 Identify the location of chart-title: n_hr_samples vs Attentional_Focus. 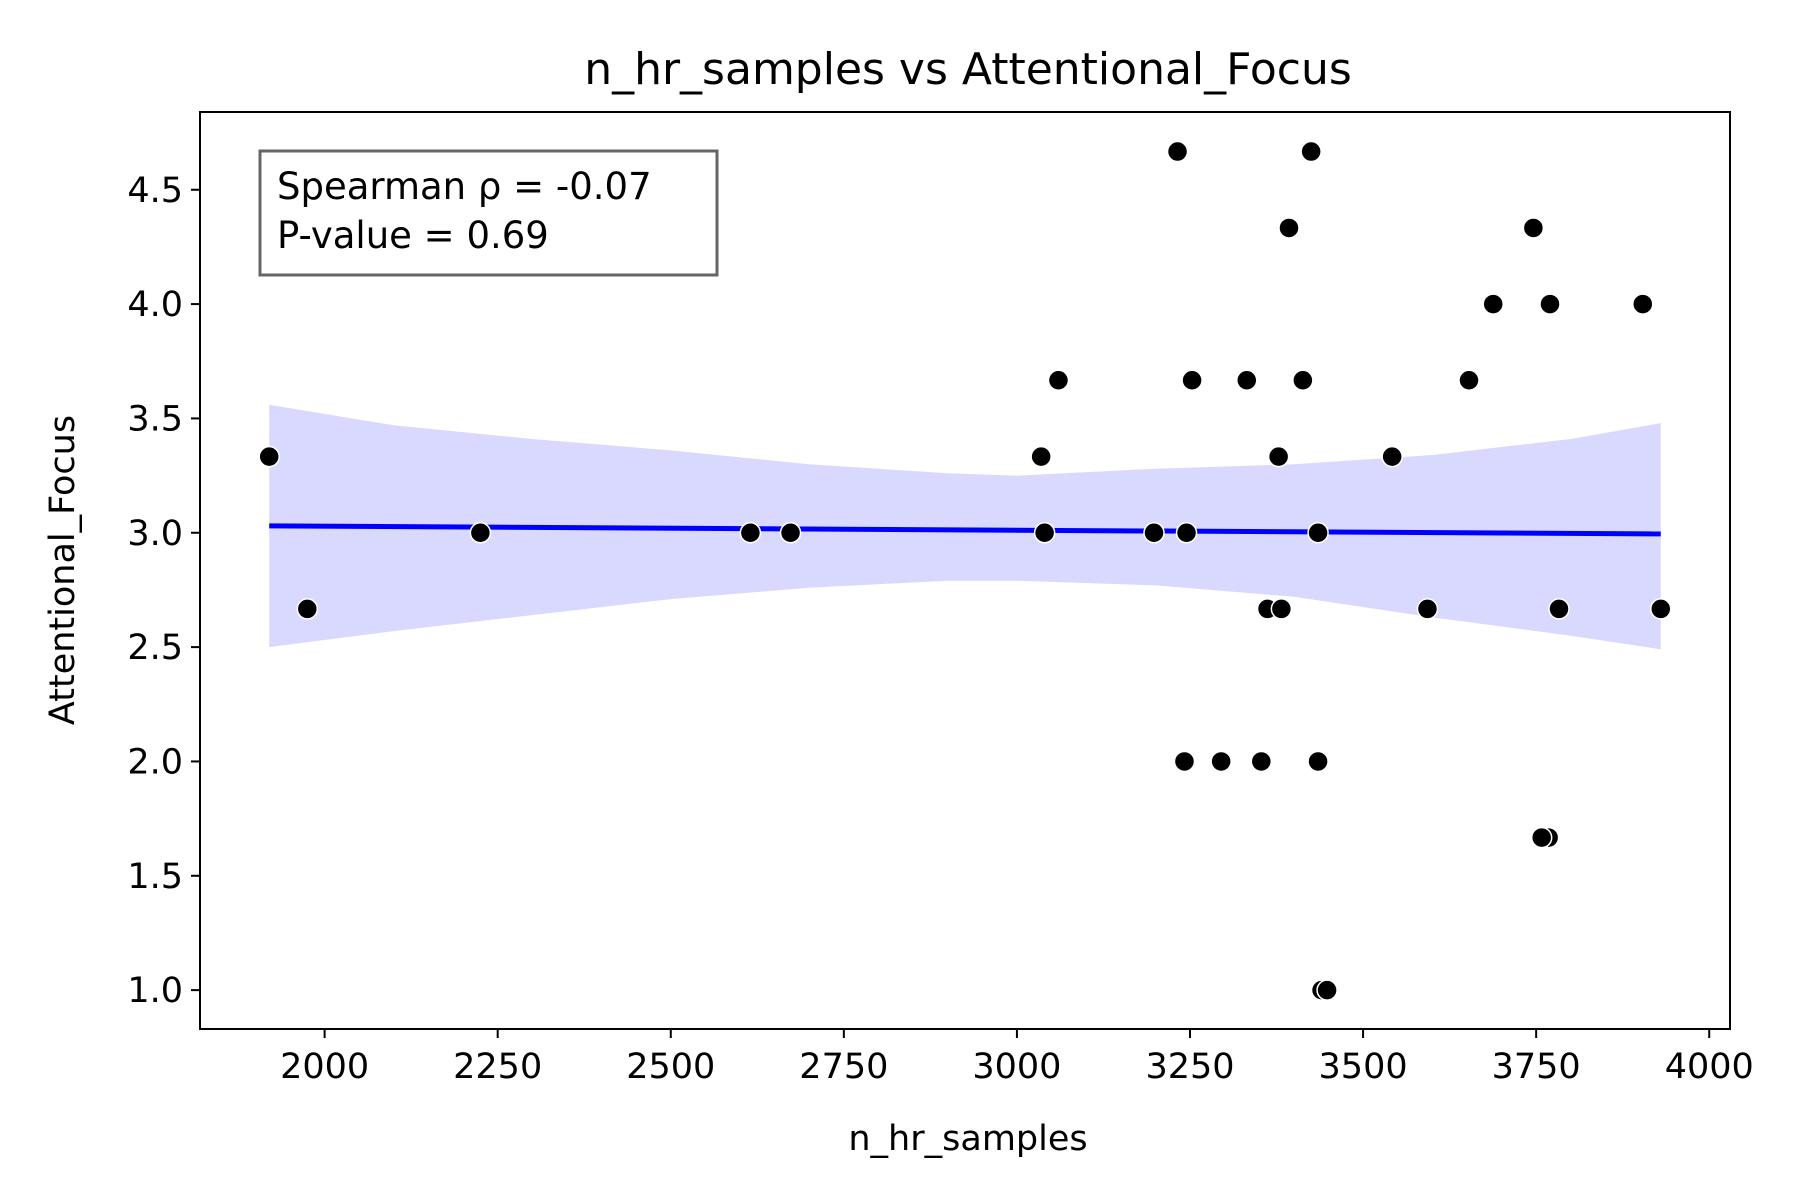
(968, 69).